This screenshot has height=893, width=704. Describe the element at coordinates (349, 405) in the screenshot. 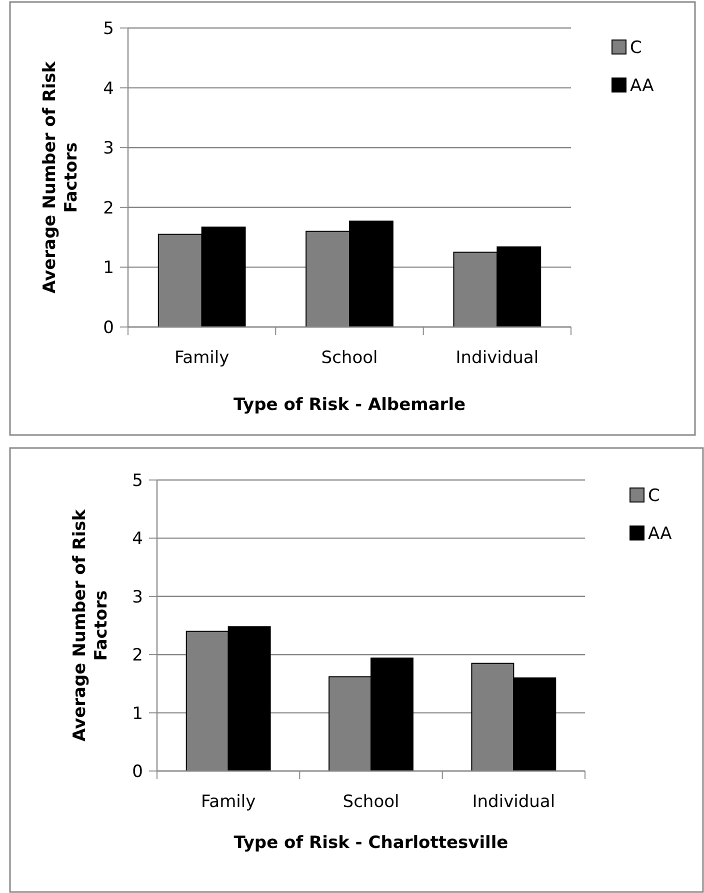

I see `x-axis-title: Type of Risk - Albemarle` at that location.